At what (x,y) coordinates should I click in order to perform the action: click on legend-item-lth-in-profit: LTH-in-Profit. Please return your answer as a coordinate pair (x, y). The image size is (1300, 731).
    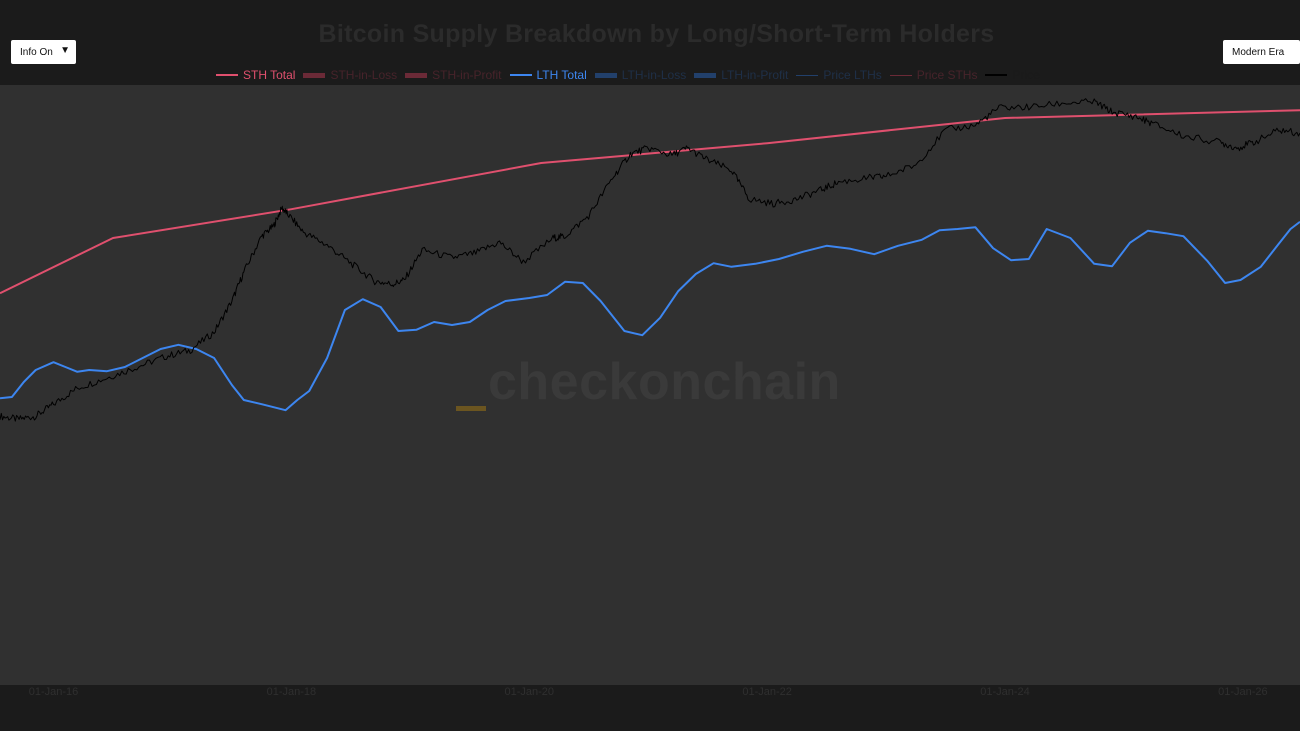
    Looking at the image, I should click on (741, 75).